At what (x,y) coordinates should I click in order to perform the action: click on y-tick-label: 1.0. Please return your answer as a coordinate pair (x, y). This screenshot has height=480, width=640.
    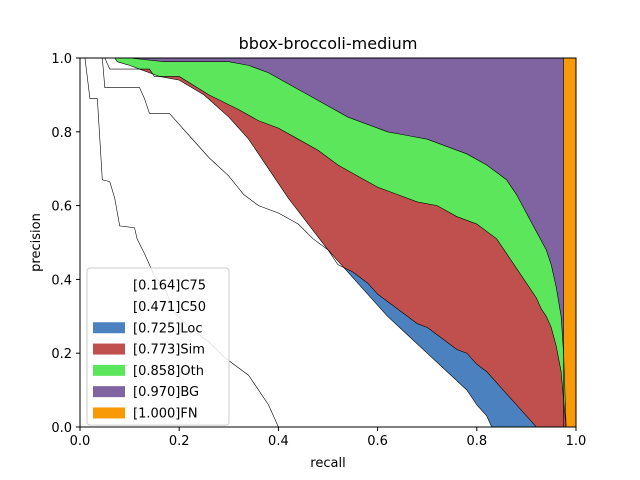
    Looking at the image, I should click on (61, 59).